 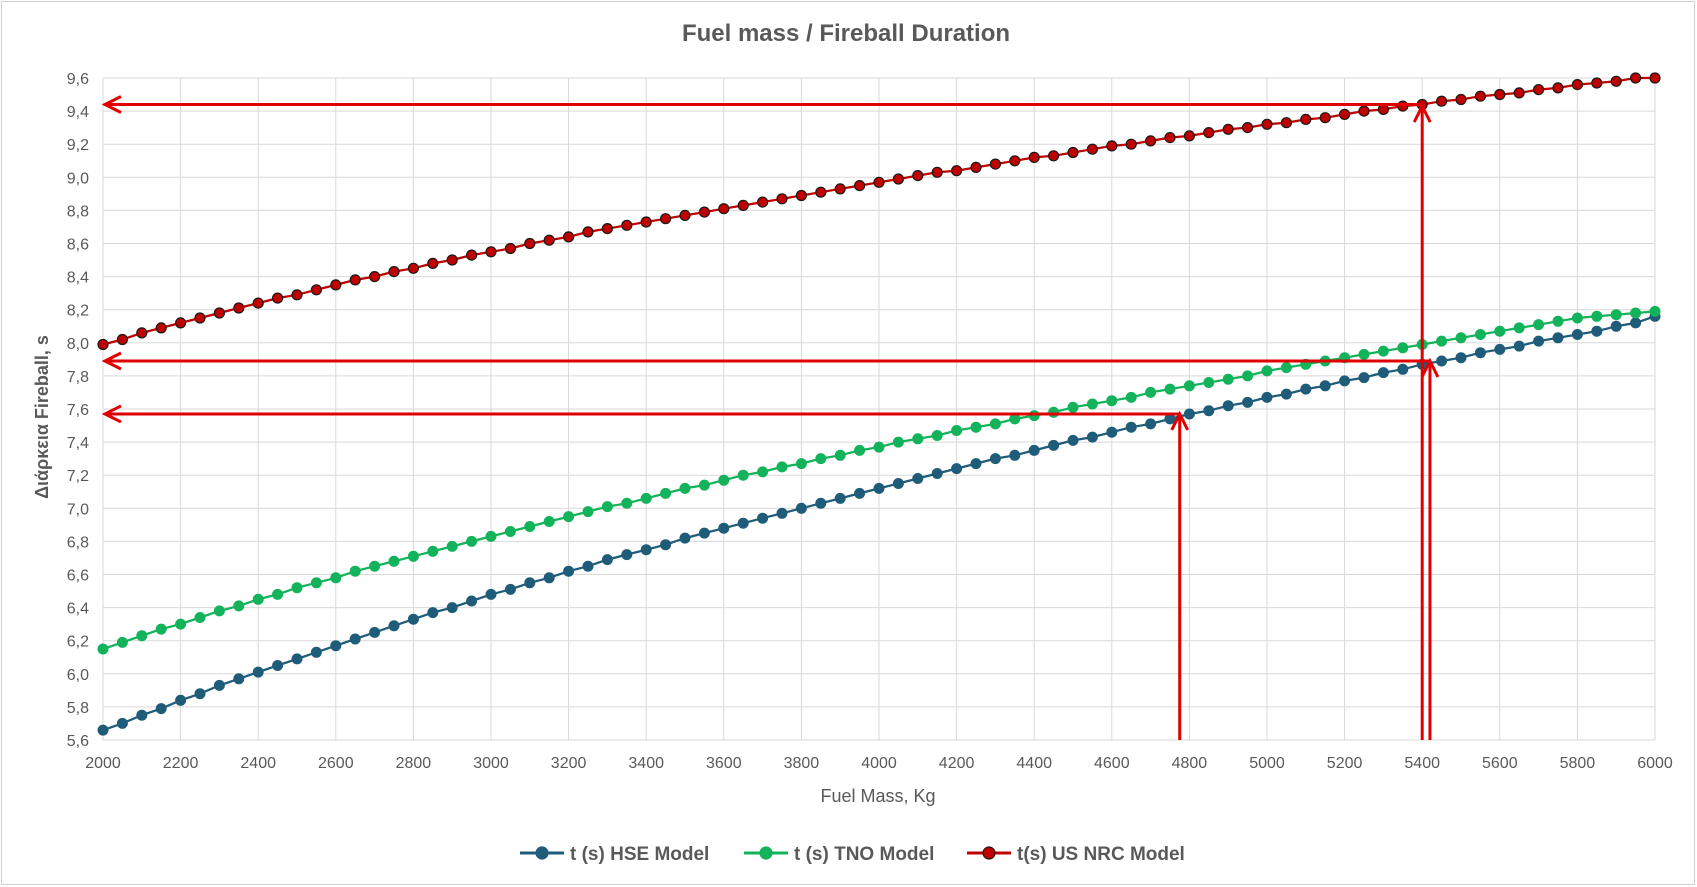 What do you see at coordinates (78, 79) in the screenshot?
I see `y-tick-label: 9,6` at bounding box center [78, 79].